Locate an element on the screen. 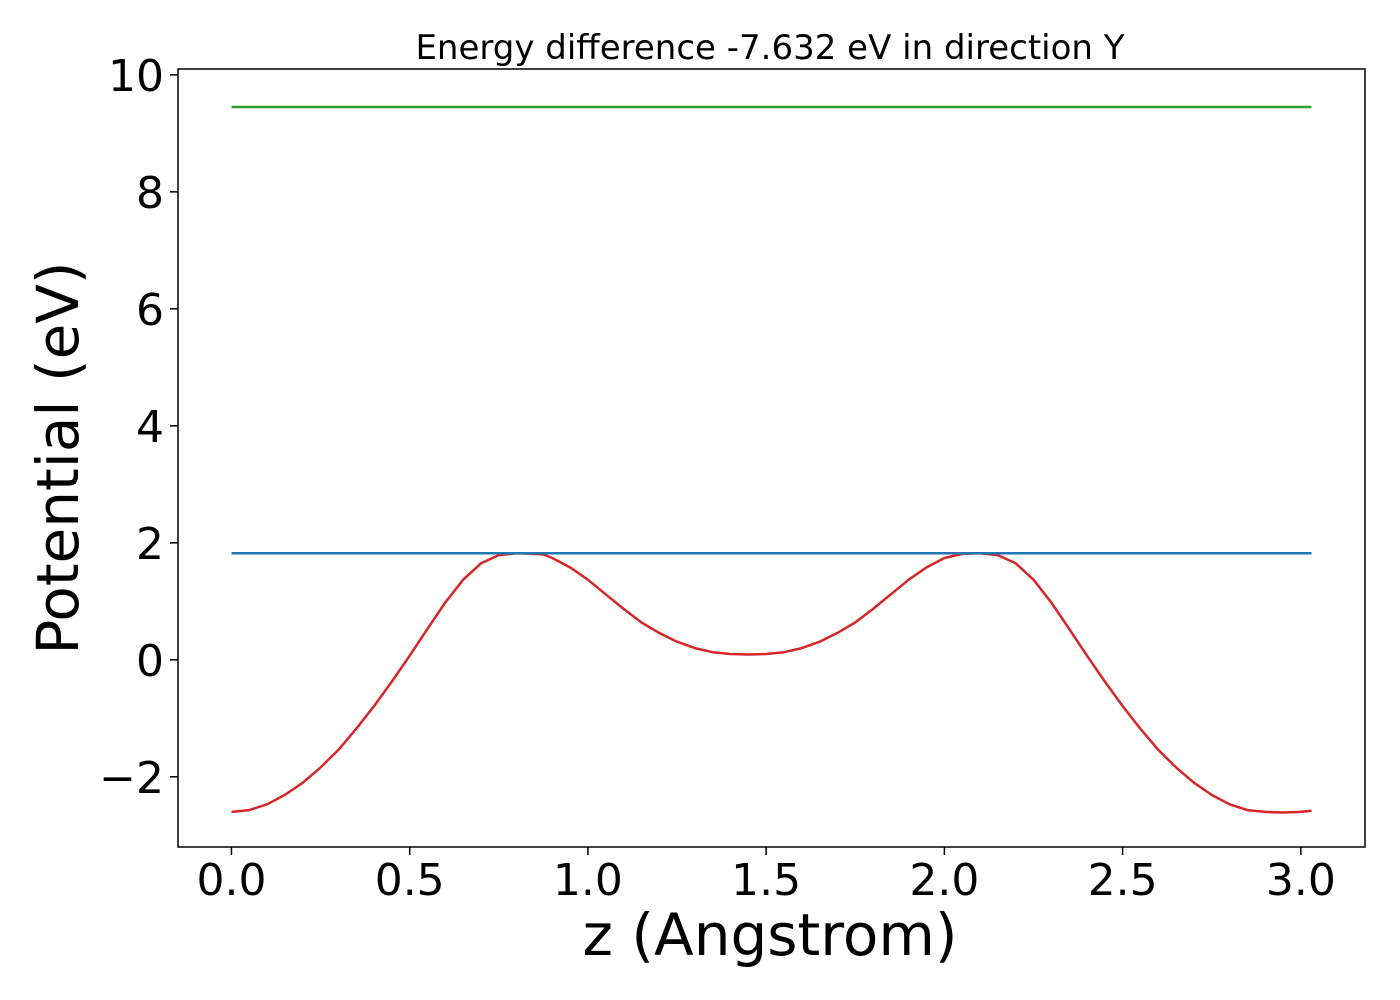 This screenshot has width=1400, height=1000. x-axis-label: z (Angstrom) is located at coordinates (770, 935).